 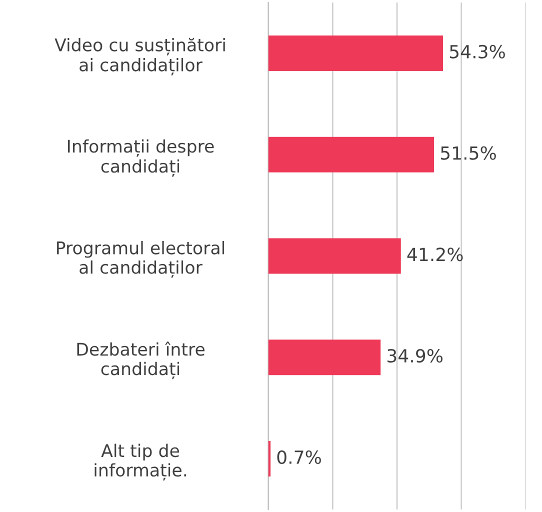 I want to click on y-tick-label: Video cu susținători ai candidaților, so click(x=139, y=57).